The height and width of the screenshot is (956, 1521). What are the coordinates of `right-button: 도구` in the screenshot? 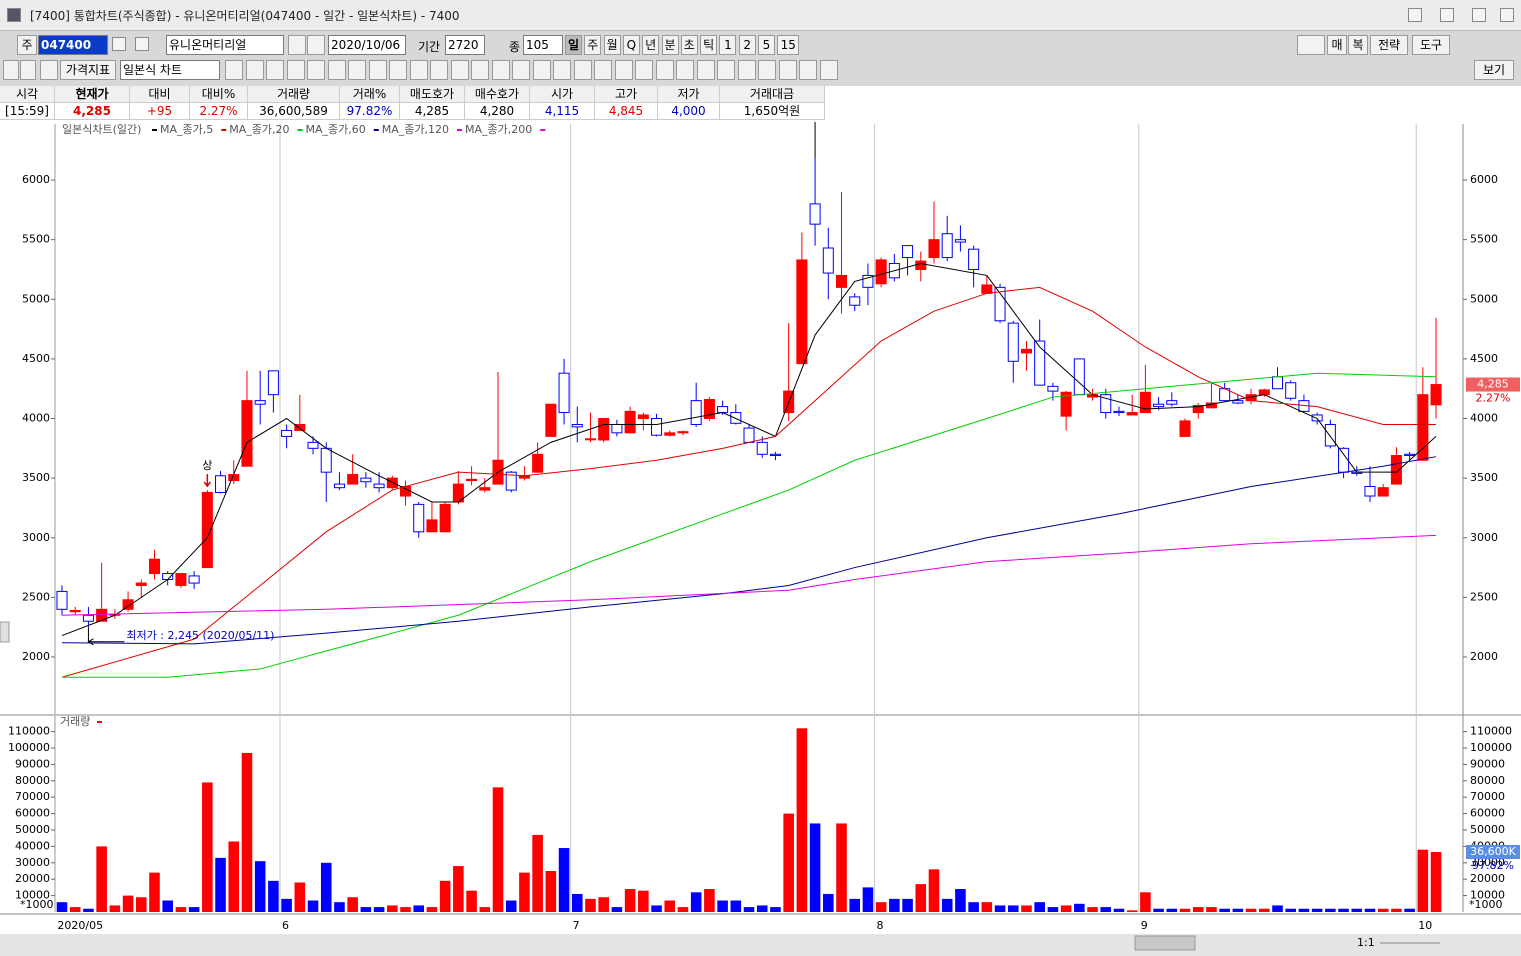 It's located at (1431, 45).